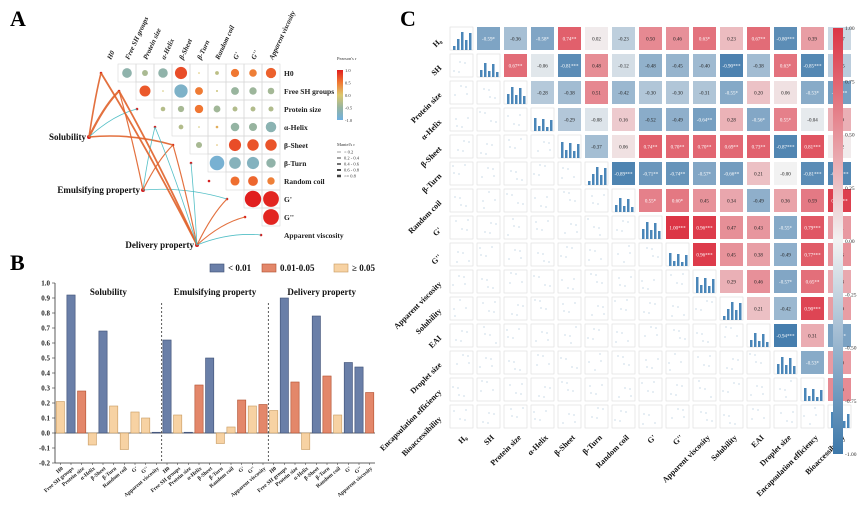 Image resolution: width=864 pixels, height=516 pixels. What do you see at coordinates (145, 471) in the screenshot?
I see `x-tick-label: G''` at bounding box center [145, 471].